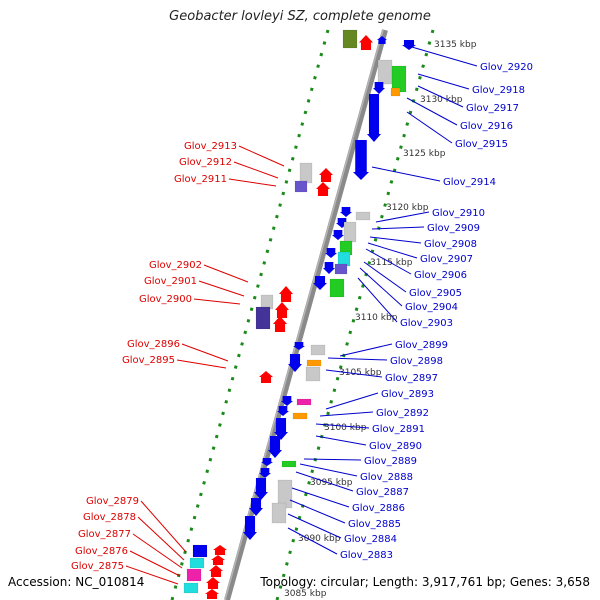 This screenshot has height=600, width=600. I want to click on gene-label-left: Glov_2875, so click(97, 566).